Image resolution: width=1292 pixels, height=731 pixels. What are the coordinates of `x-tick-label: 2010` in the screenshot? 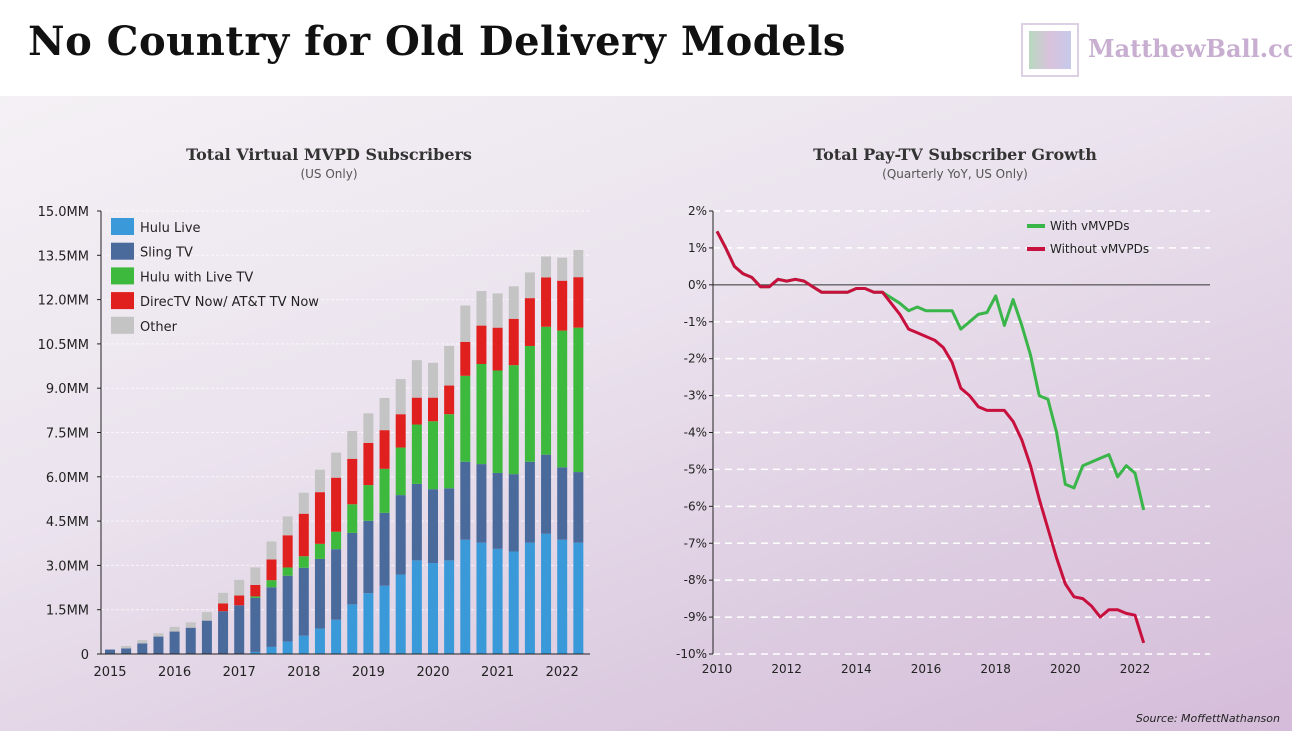 It's located at (717, 669).